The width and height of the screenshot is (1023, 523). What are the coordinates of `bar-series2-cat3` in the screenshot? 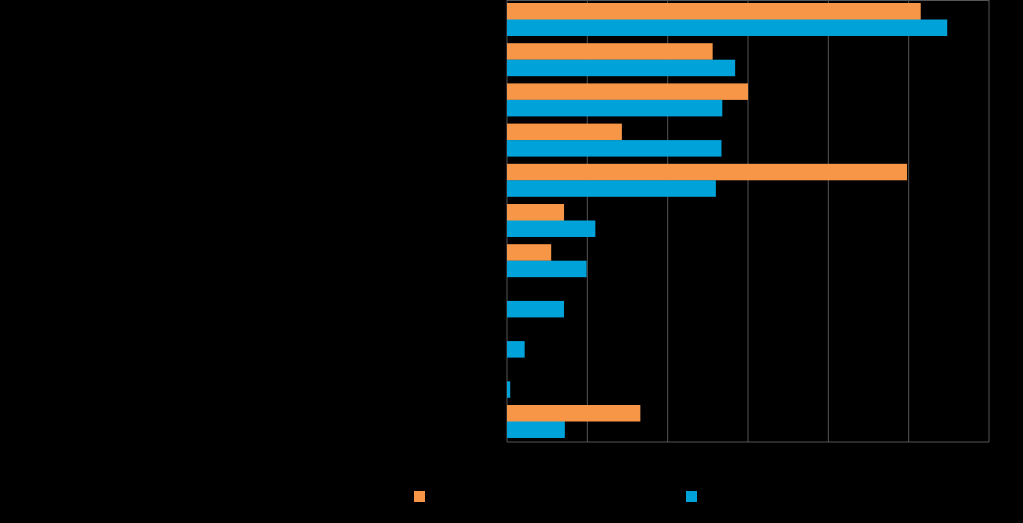 It's located at (615, 108).